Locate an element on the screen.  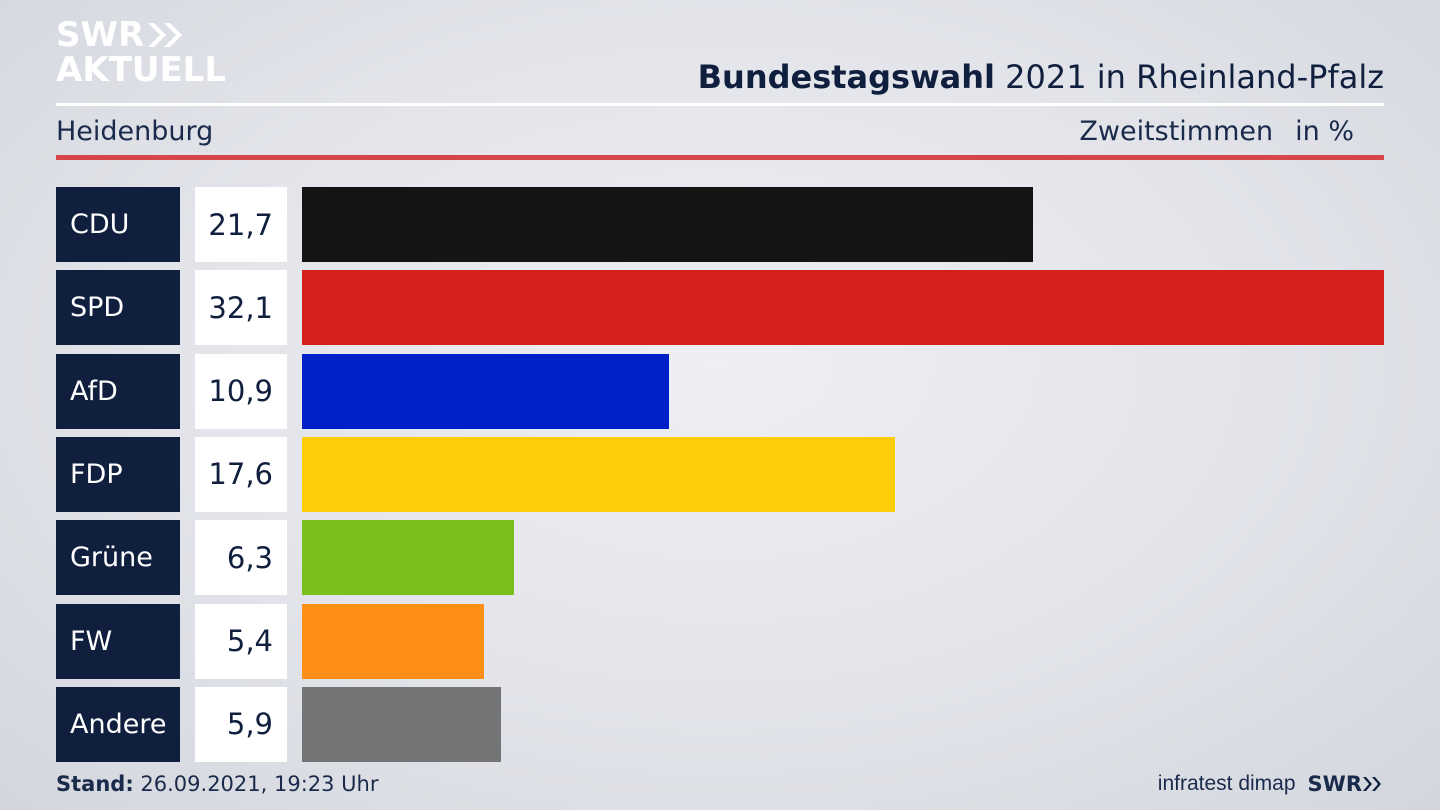
bar-row: Andere 5,9 is located at coordinates (720, 724).